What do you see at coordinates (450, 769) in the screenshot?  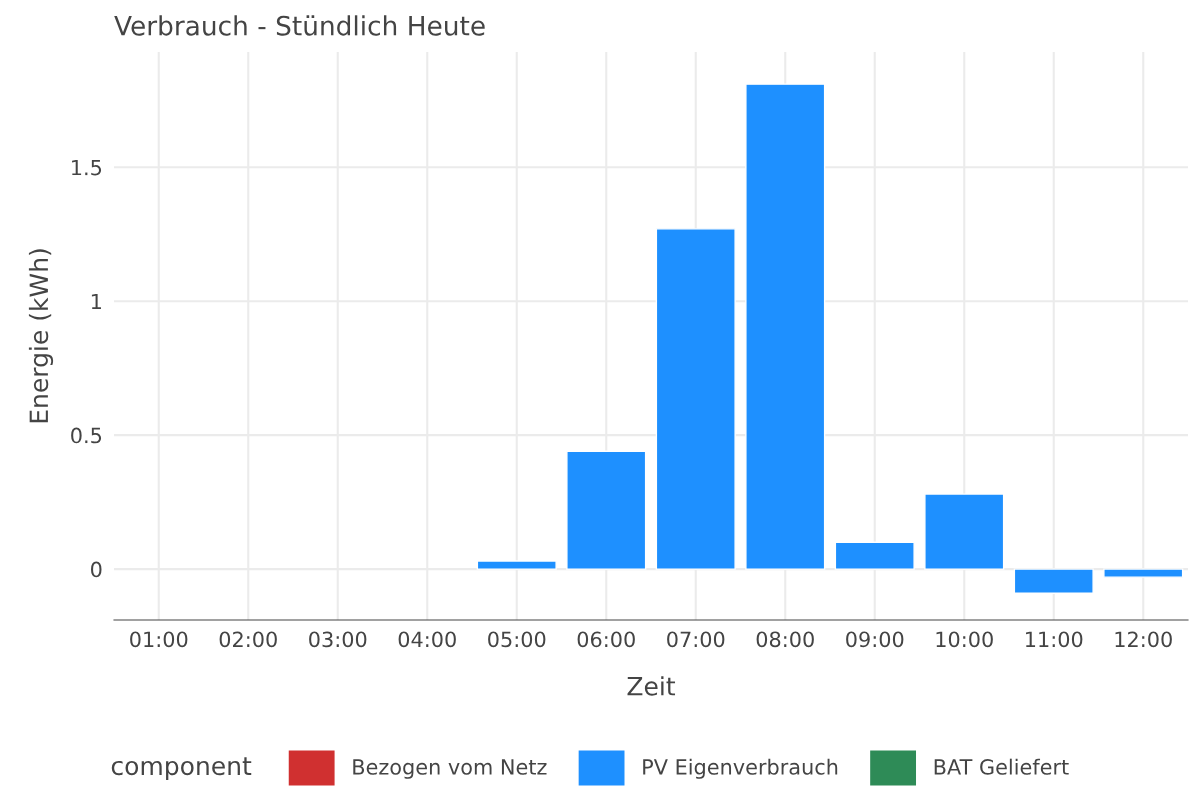 I see `legend-label: Bezogen vom Netz` at bounding box center [450, 769].